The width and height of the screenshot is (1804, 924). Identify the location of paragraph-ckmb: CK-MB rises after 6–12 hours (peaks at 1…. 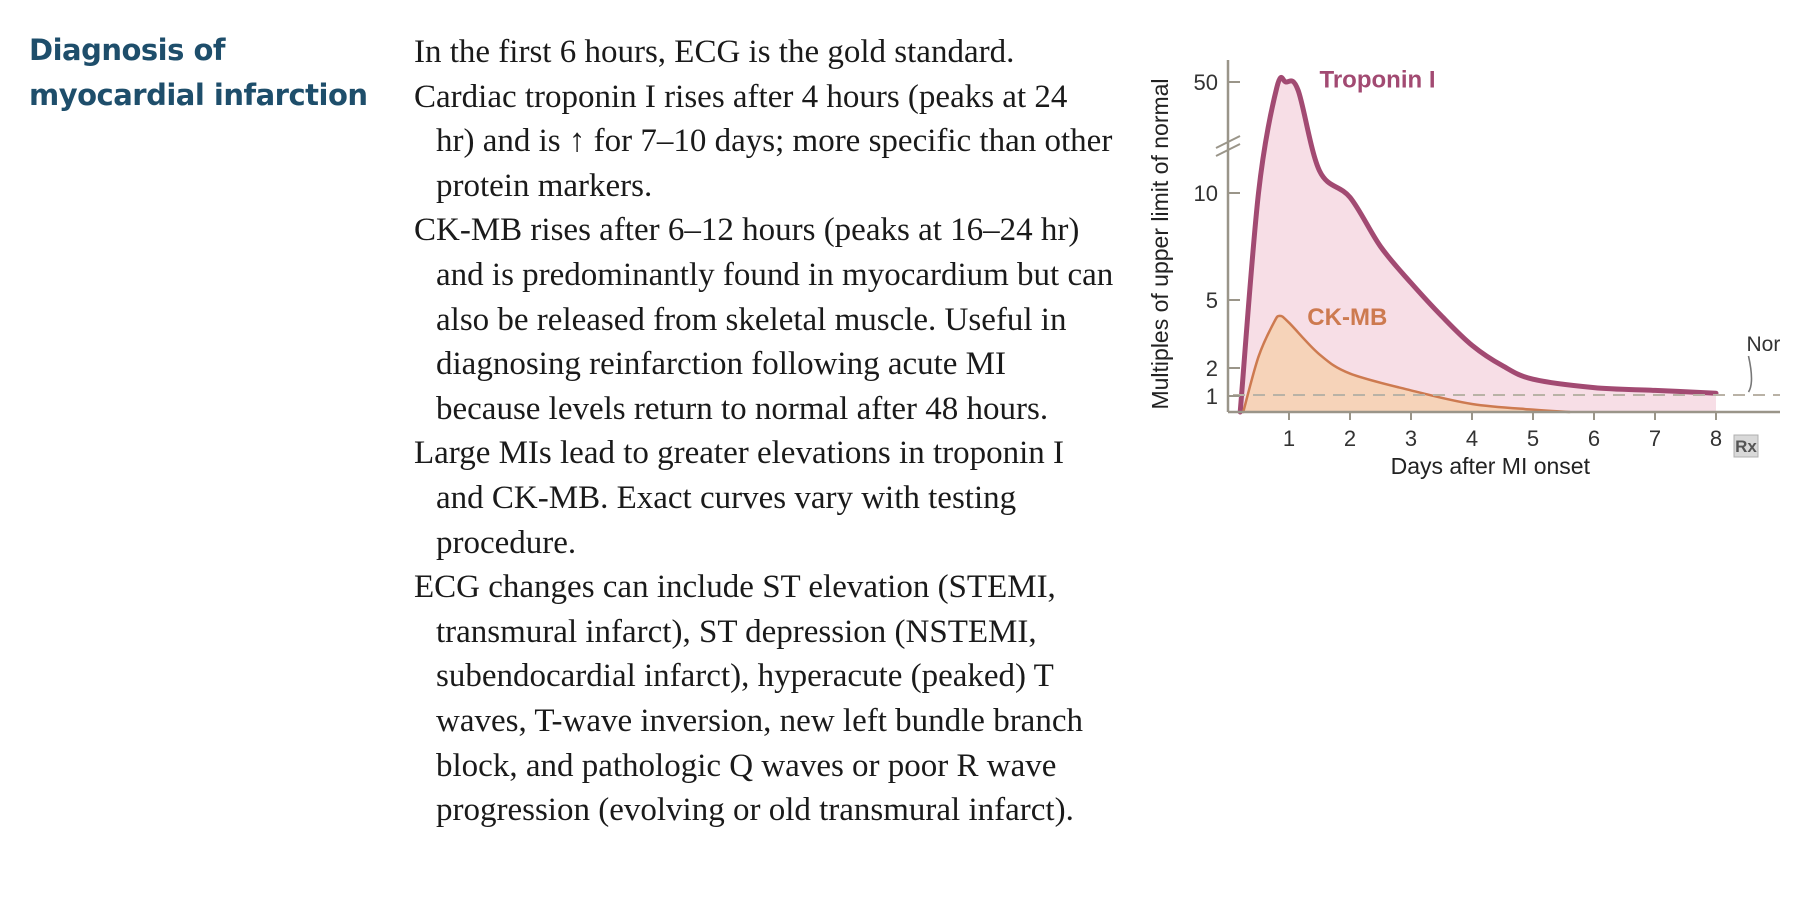
(764, 319).